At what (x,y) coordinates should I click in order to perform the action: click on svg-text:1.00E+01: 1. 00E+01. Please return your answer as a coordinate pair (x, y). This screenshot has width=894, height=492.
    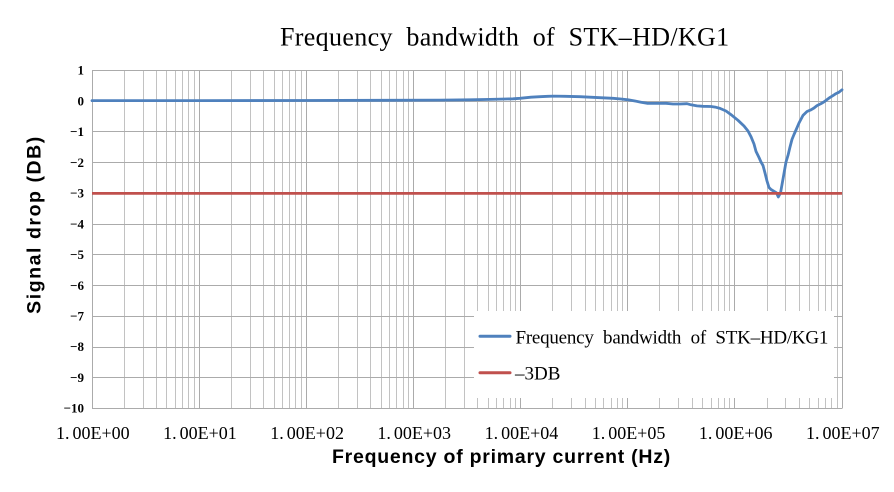
    Looking at the image, I should click on (200, 433).